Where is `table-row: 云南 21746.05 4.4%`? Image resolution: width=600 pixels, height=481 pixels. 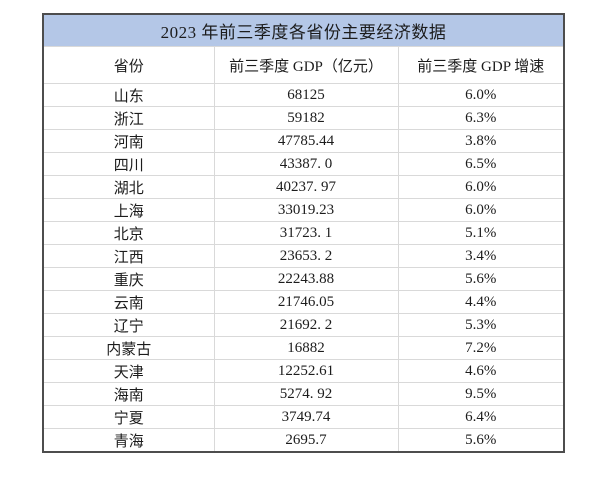
table-row: 云南 21746.05 4.4% is located at coordinates (303, 302).